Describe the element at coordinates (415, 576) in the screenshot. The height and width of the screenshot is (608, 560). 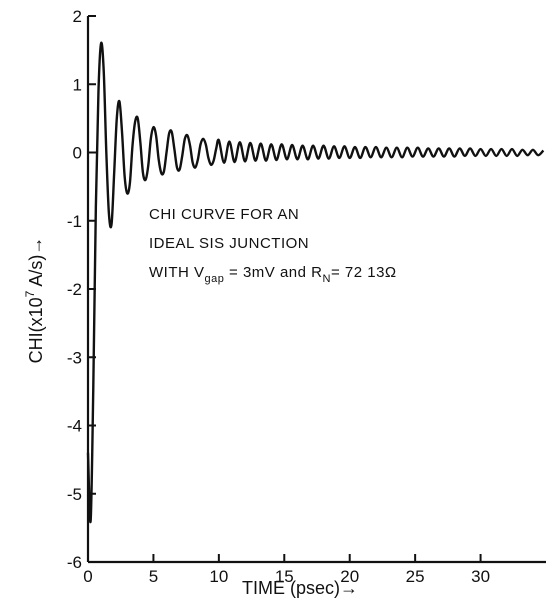
I see `x-tick-label: 25` at that location.